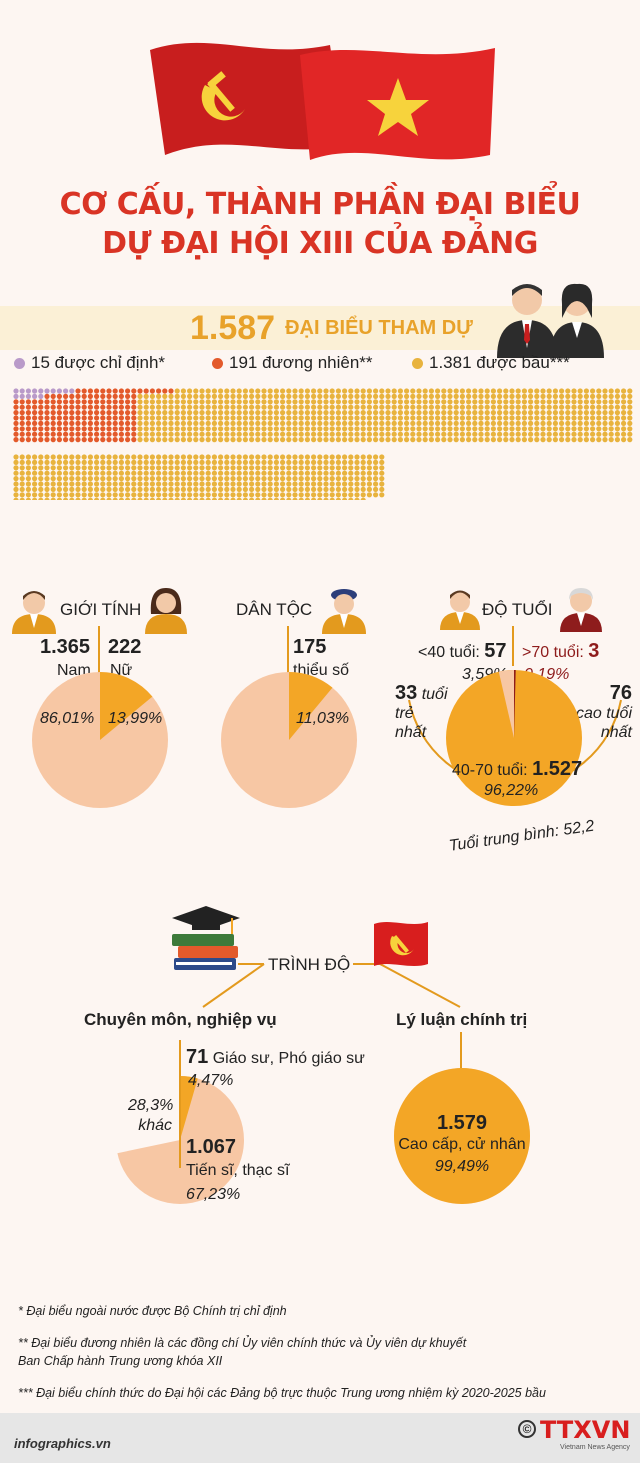 The image size is (640, 1463). Describe the element at coordinates (462, 1136) in the screenshot. I see `political-pie` at that location.